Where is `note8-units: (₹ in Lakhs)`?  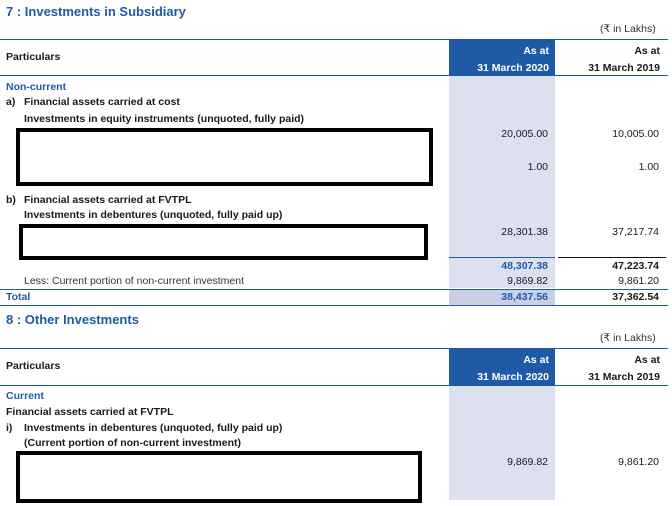
note8-units: (₹ in Lakhs) is located at coordinates (628, 338).